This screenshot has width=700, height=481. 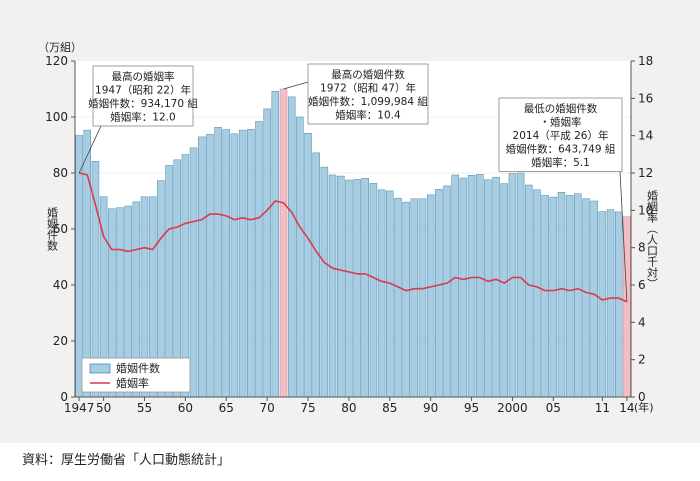 What do you see at coordinates (406, 299) in the screenshot?
I see `bar-1987` at bounding box center [406, 299].